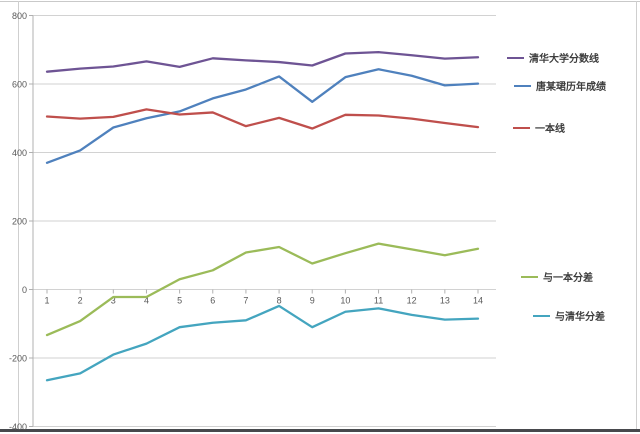 Image resolution: width=640 pixels, height=434 pixels. Describe the element at coordinates (18, 359) in the screenshot. I see `y-axis-label: -200` at that location.